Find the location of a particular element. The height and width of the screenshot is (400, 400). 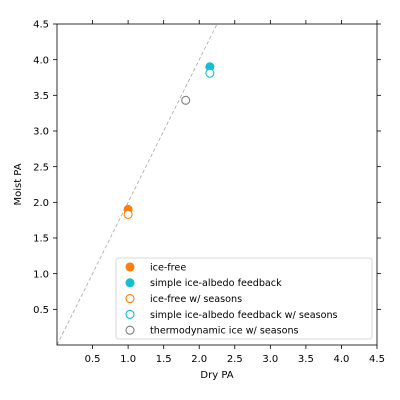

x-tick-label: 0.5 is located at coordinates (93, 359).